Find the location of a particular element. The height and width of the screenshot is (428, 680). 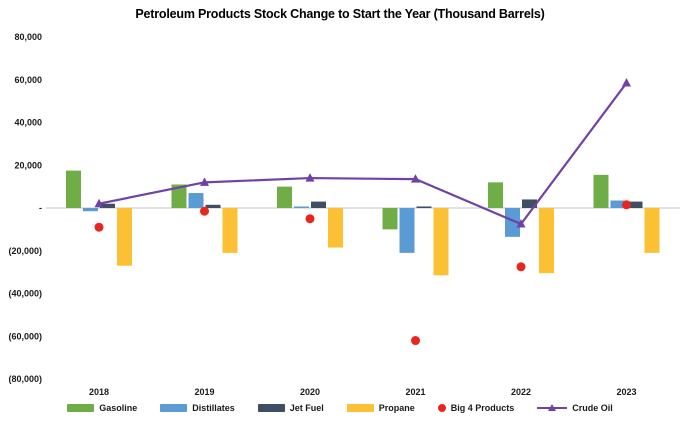

legend-swatch-propane-icon is located at coordinates (360, 408).